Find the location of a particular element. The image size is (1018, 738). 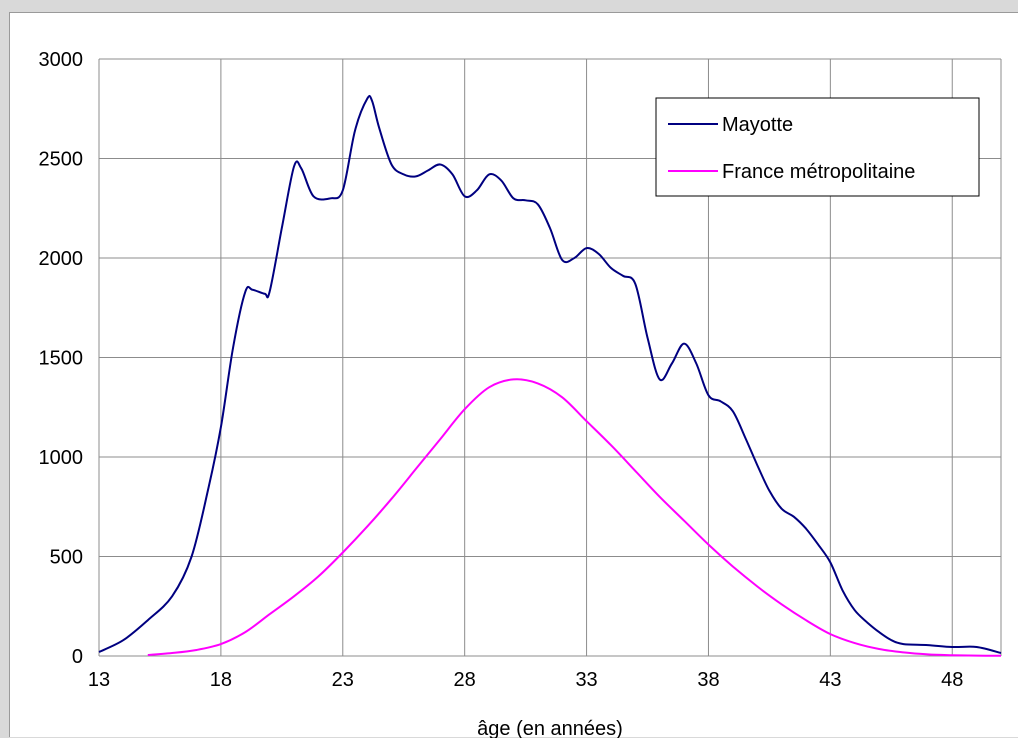

y-tick-label: 0 is located at coordinates (77, 657).